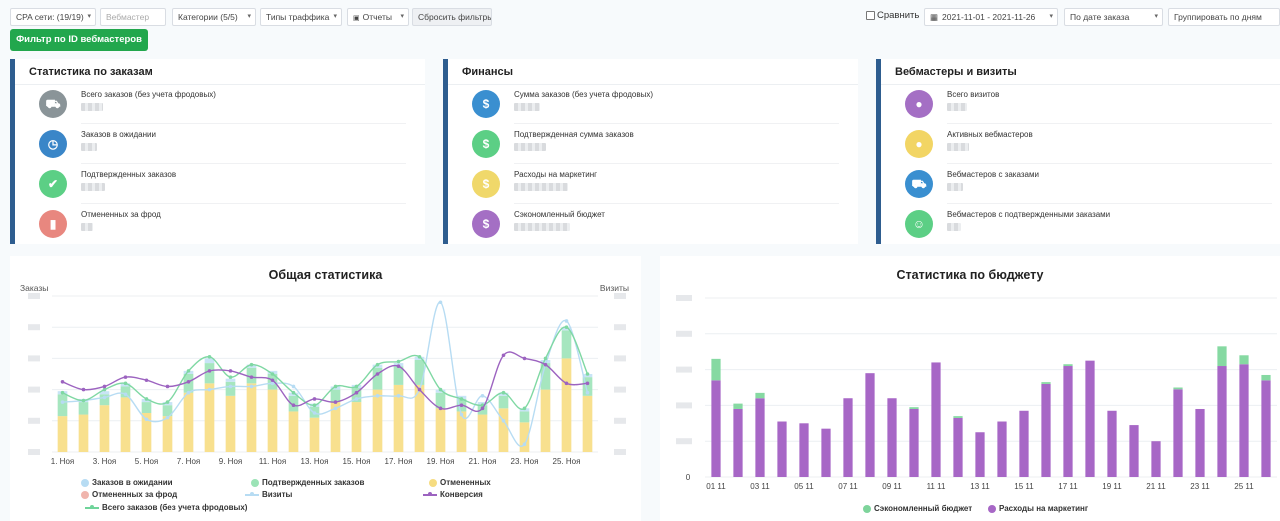  I want to click on legend-item: Визиты, so click(269, 494).